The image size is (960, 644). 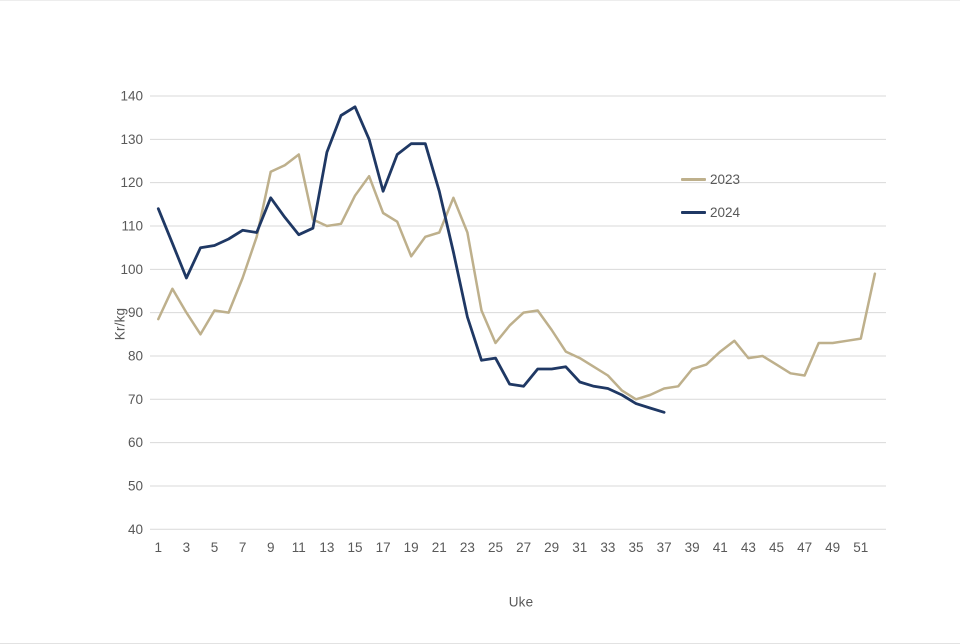 What do you see at coordinates (748, 547) in the screenshot?
I see `x-tick-label-43: 43` at bounding box center [748, 547].